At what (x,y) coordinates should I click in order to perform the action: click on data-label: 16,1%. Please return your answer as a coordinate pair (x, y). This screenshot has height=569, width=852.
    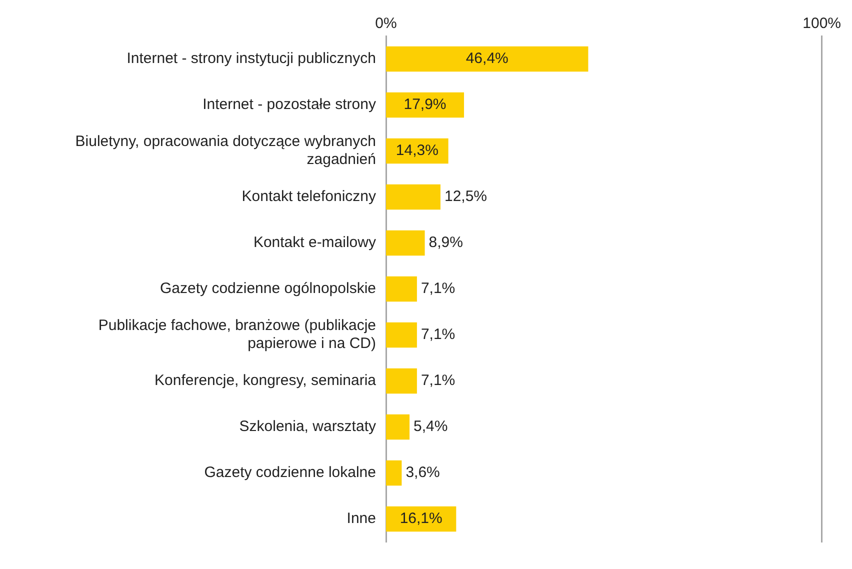
    Looking at the image, I should click on (421, 519).